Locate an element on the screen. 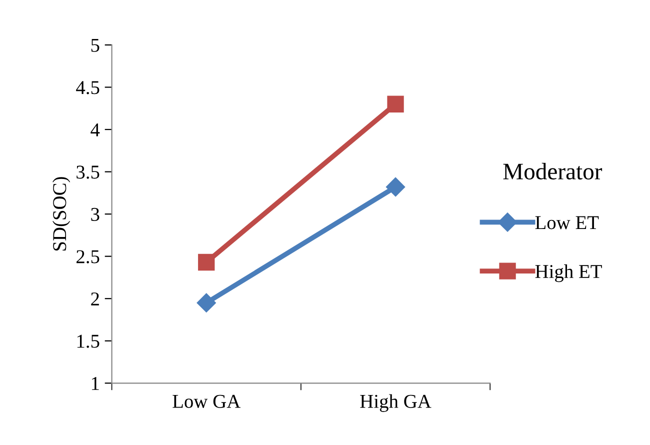 This screenshot has width=650, height=445. legend-label: High ET is located at coordinates (568, 273).